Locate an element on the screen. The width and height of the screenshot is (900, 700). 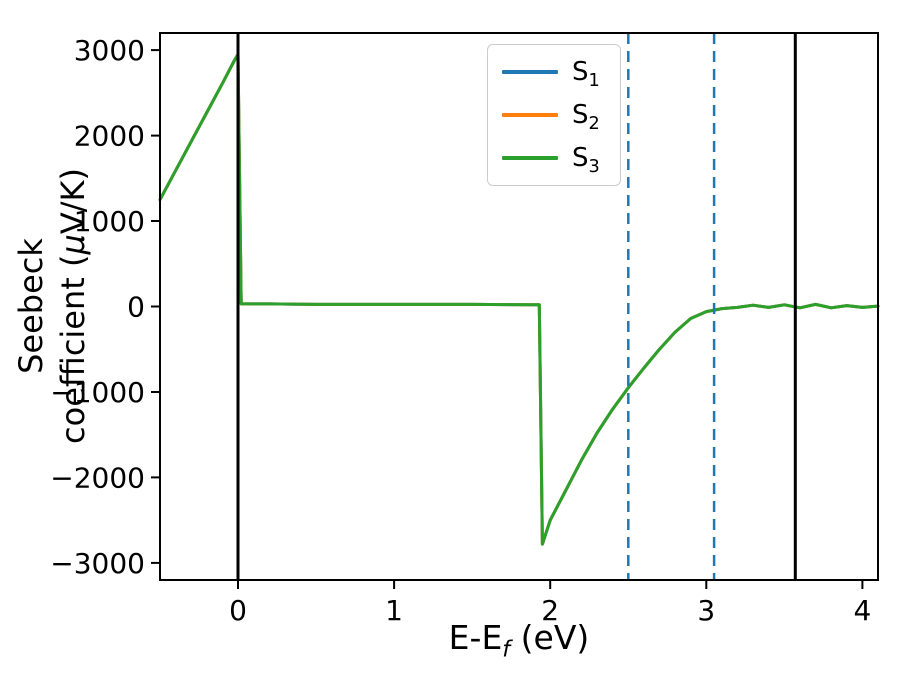
y-axis-label-line2-post: V/K) is located at coordinates (73, 201).